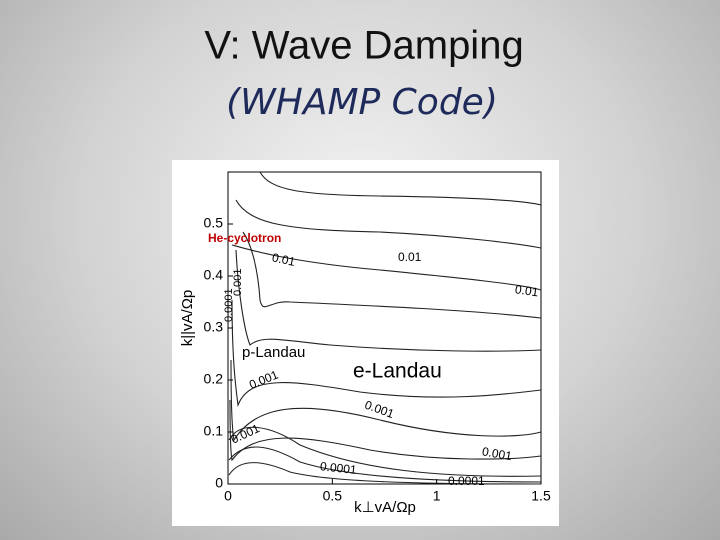  Describe the element at coordinates (214, 379) in the screenshot. I see `y-tick-label: 0.2` at that location.